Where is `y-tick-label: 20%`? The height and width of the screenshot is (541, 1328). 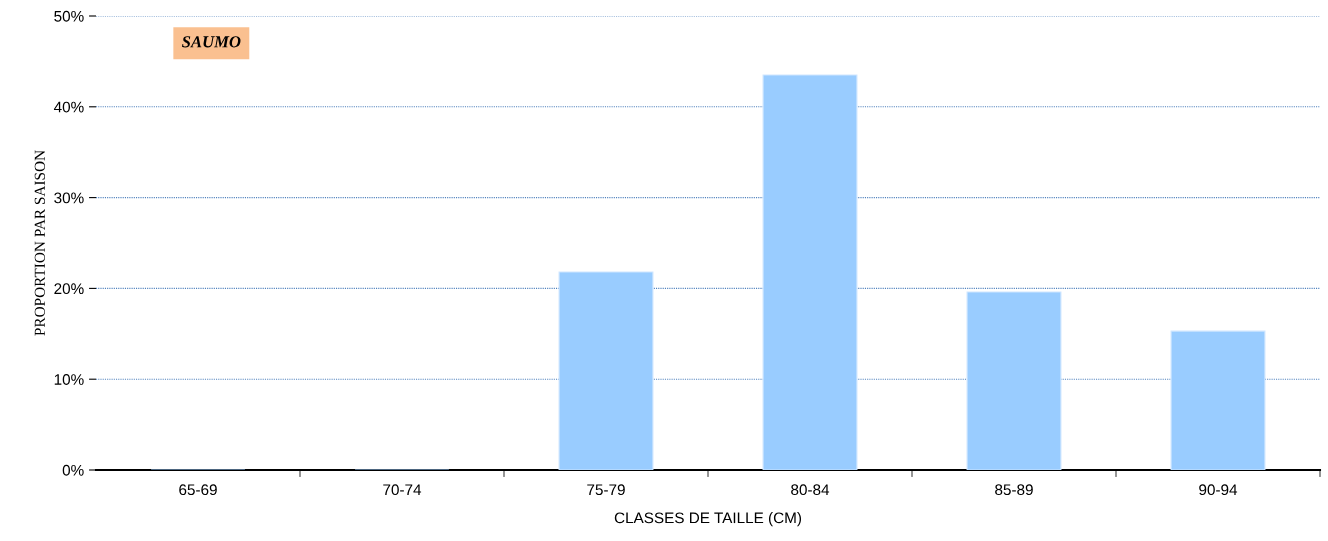 y-tick-label: 20% is located at coordinates (69, 289).